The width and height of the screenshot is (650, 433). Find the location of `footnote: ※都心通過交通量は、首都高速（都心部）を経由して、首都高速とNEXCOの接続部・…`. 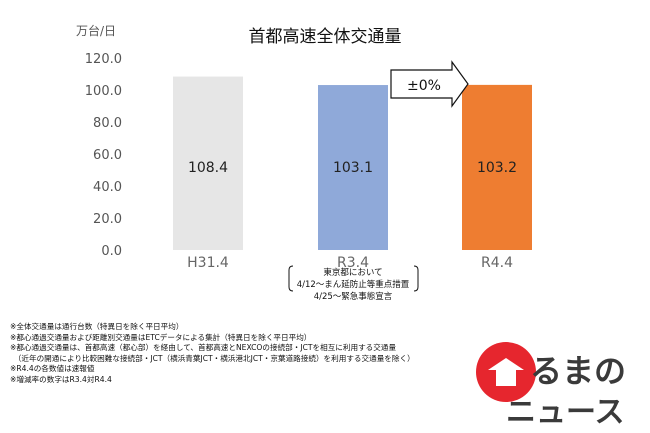

footnote: ※都心通過交通量は、首都高速（都心部）を経由して、首都高速とNEXCOの接続部・… is located at coordinates (203, 348).